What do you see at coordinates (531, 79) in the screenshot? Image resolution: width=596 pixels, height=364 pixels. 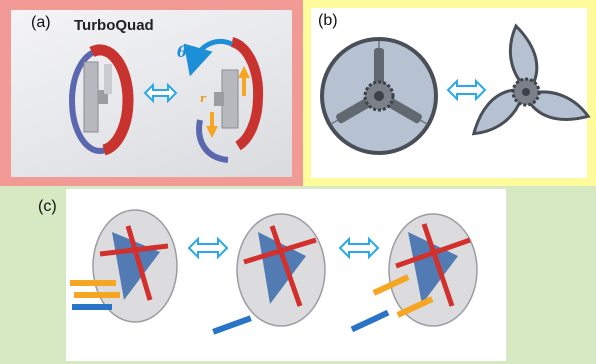 I see `opened-wheel-blades-illustration` at bounding box center [531, 79].